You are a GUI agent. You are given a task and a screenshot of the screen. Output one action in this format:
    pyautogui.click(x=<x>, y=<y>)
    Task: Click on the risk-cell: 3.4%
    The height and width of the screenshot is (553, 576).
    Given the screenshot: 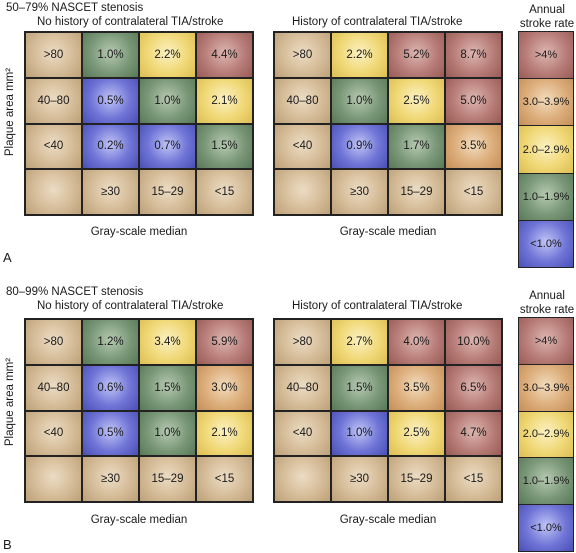 What is the action you would take?
    pyautogui.click(x=167, y=342)
    